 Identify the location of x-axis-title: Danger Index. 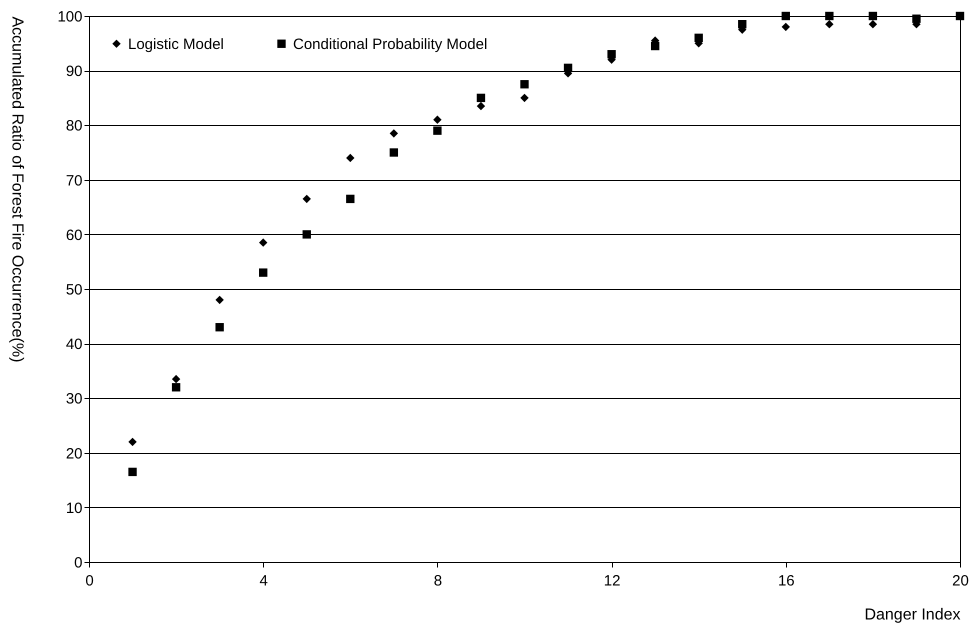
(912, 615).